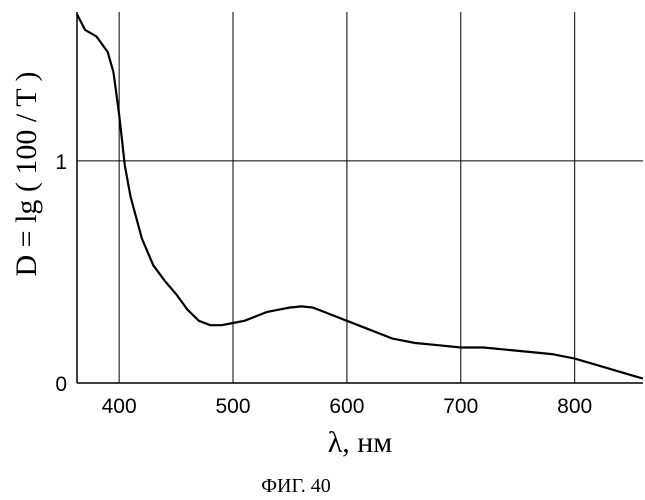  Describe the element at coordinates (346, 406) in the screenshot. I see `x-tick-label: 600` at that location.